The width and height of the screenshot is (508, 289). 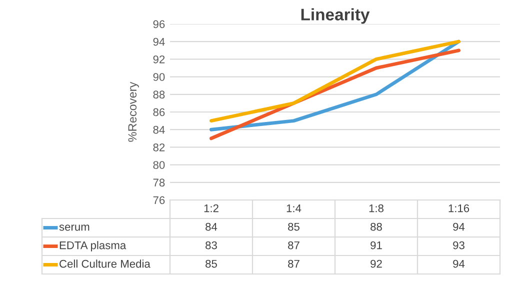 What do you see at coordinates (211, 245) in the screenshot?
I see `data-label: 83` at bounding box center [211, 245].